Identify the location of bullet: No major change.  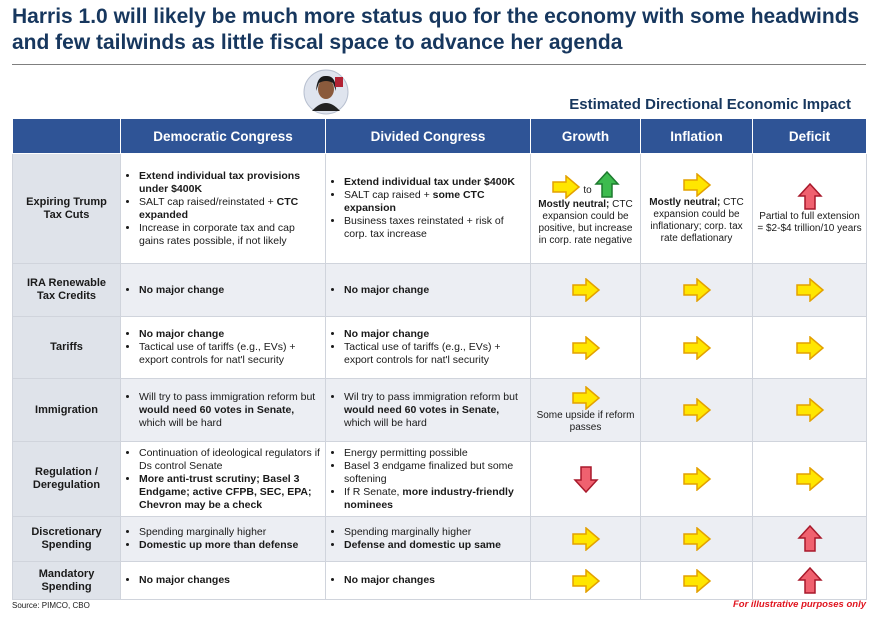
(230, 290).